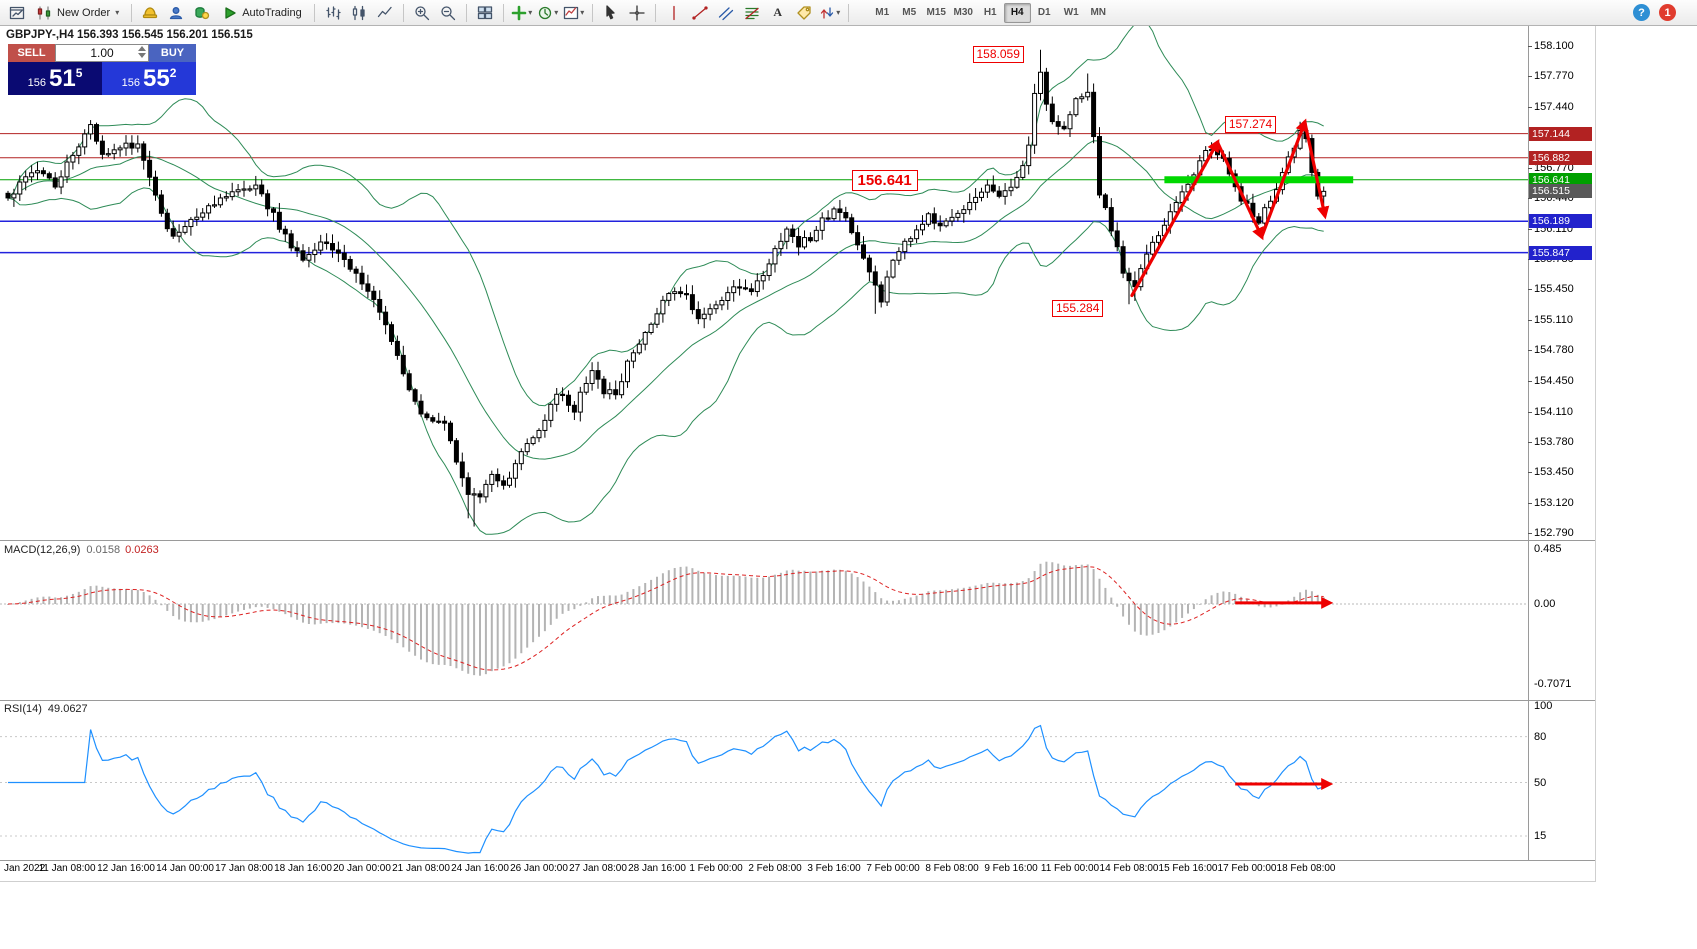  Describe the element at coordinates (1098, 12) in the screenshot. I see `timeframe-button-mn: MN` at that location.